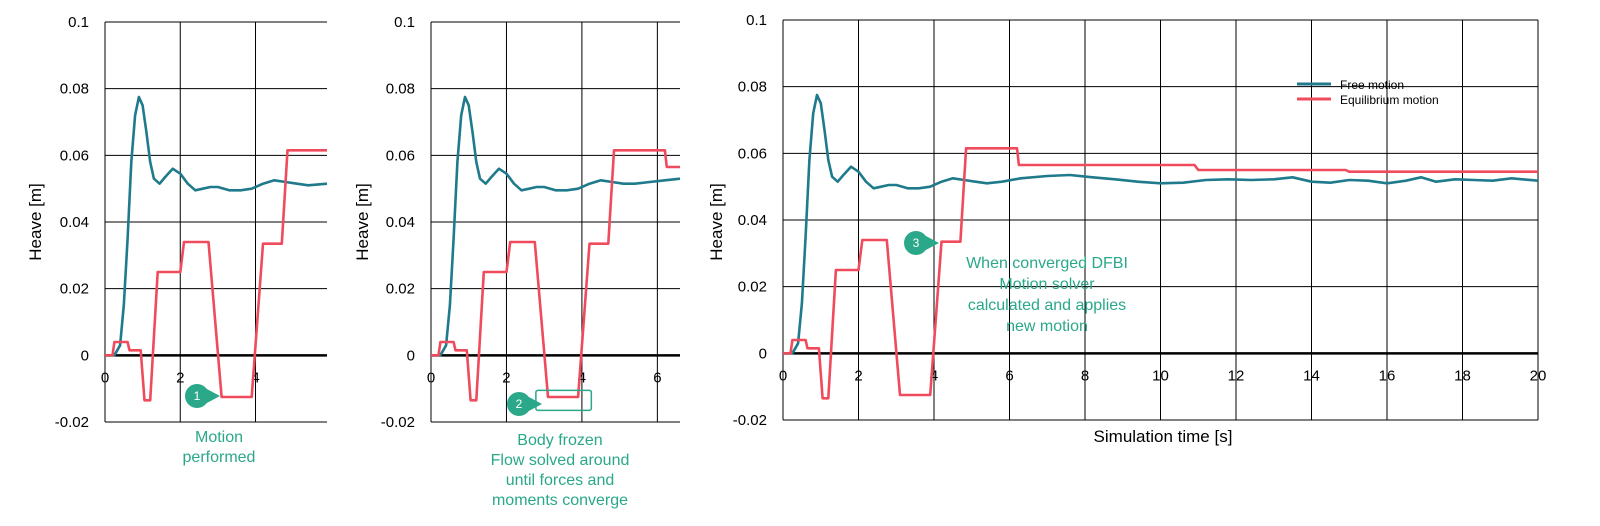 This screenshot has width=1600, height=526. What do you see at coordinates (560, 460) in the screenshot?
I see `chart-2-annotation-line-2: Flow solved around` at bounding box center [560, 460].